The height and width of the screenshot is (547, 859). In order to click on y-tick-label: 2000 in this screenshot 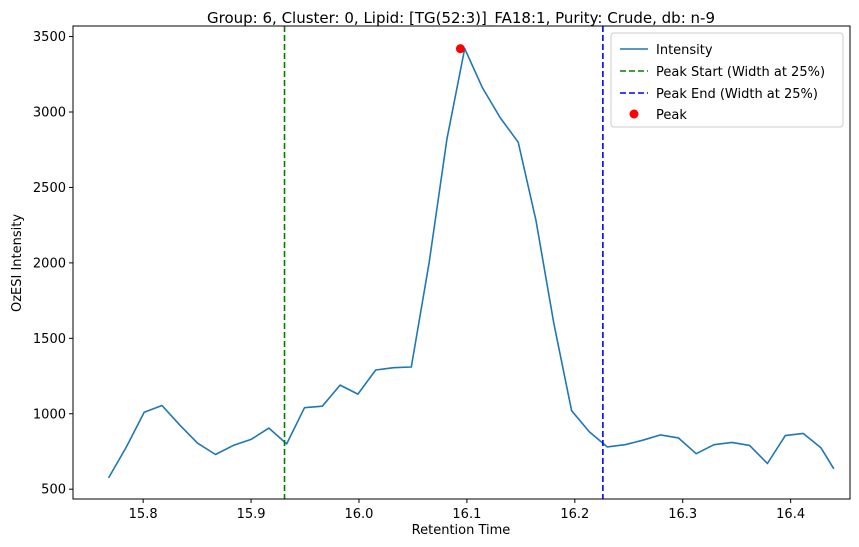, I will do `click(49, 263)`.